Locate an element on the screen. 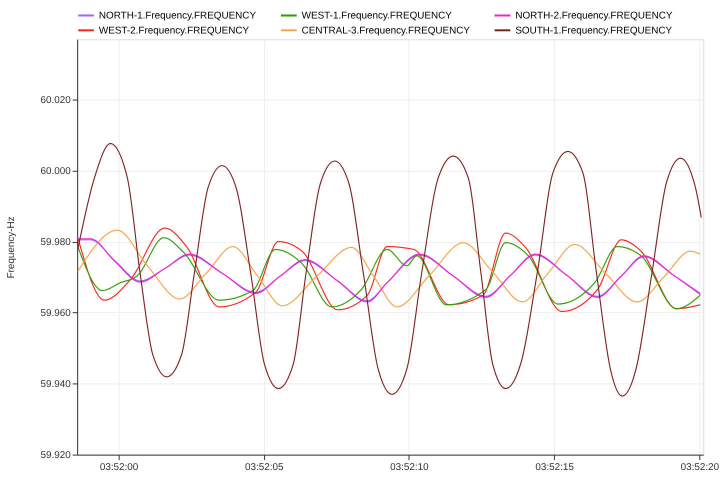 The height and width of the screenshot is (497, 725). legend-label: NORTH-2.Frequency.FREQUENCY is located at coordinates (594, 16).